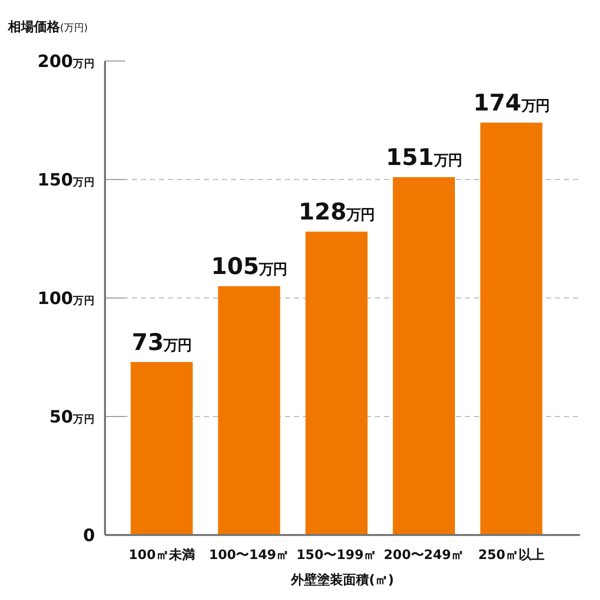 This screenshot has width=600, height=600. Describe the element at coordinates (72, 418) in the screenshot. I see `y-tick-label: 50万円` at that location.